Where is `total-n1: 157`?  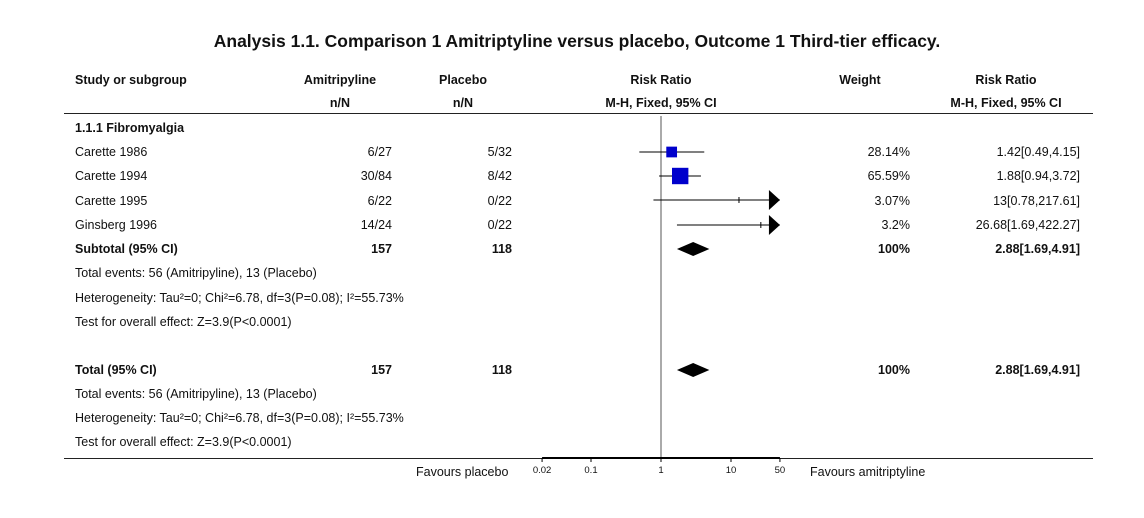
total-n1: 157 is located at coordinates (381, 370).